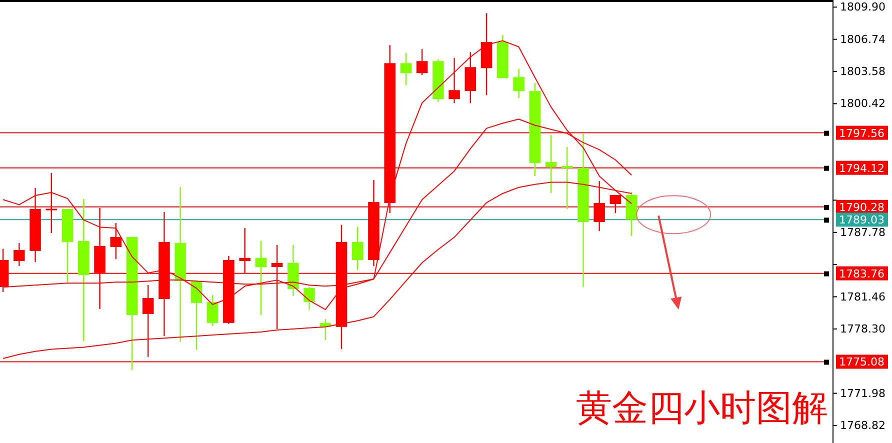 This screenshot has width=892, height=443. I want to click on y-tick-label: 1800.42, so click(863, 103).